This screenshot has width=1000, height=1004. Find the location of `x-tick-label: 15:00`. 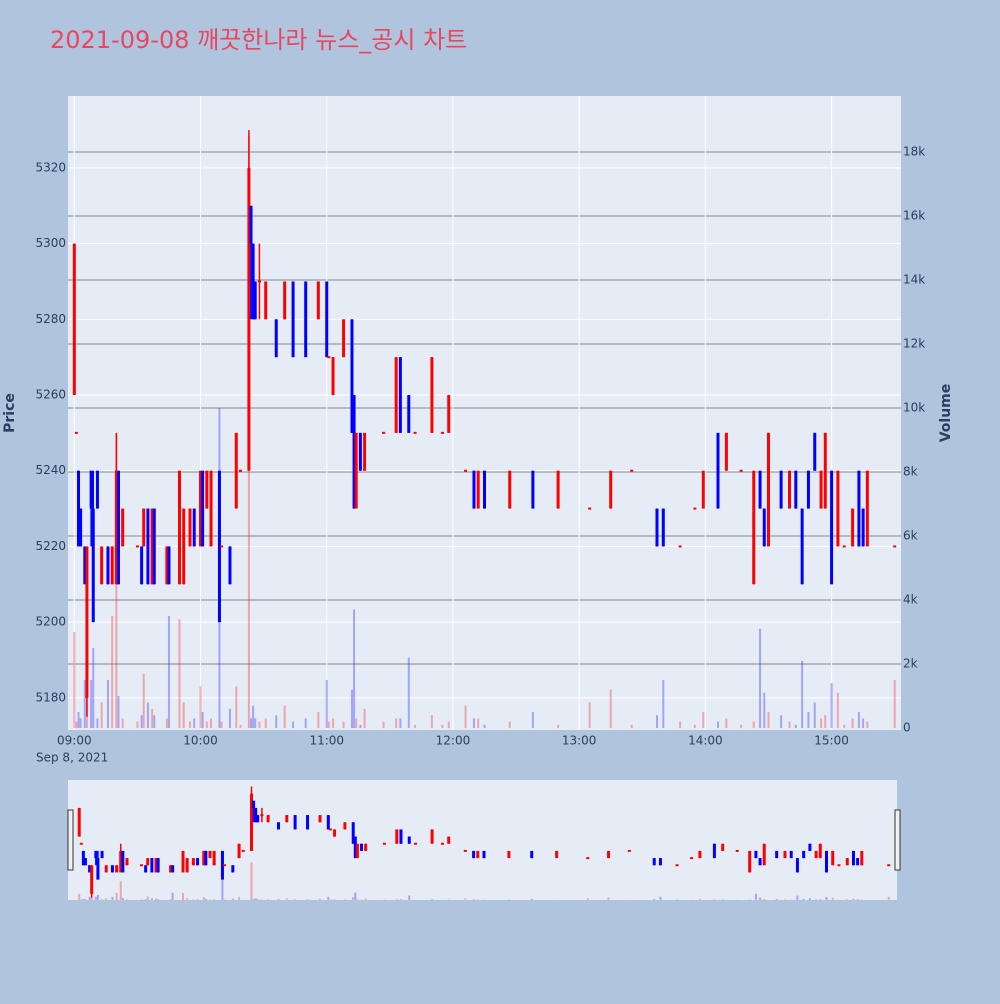

x-tick-label: 15:00 is located at coordinates (831, 741).